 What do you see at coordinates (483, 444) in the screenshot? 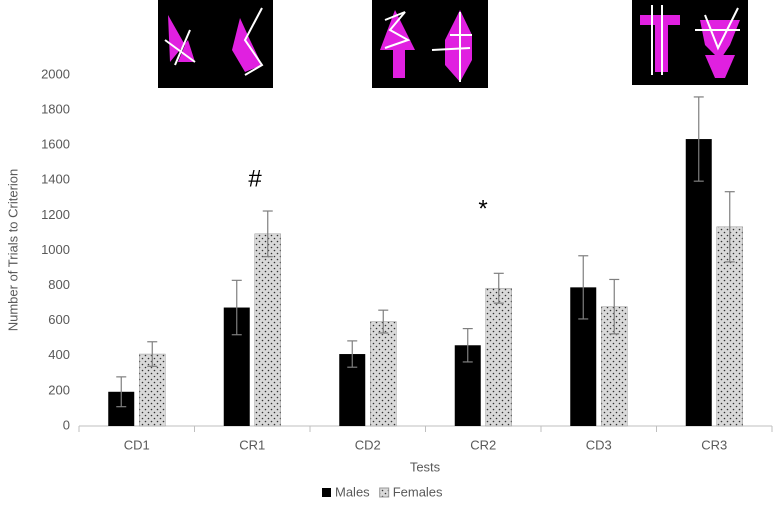
I see `x-tick-label: CR2` at bounding box center [483, 444].